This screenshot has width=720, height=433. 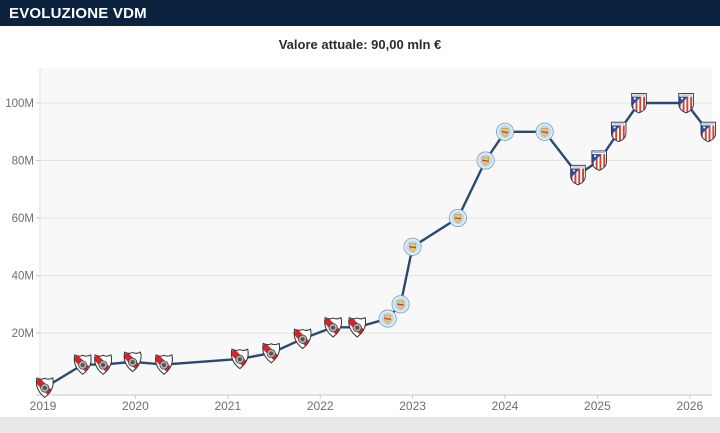 I want to click on y-axis-label: 80M, so click(x=23, y=162).